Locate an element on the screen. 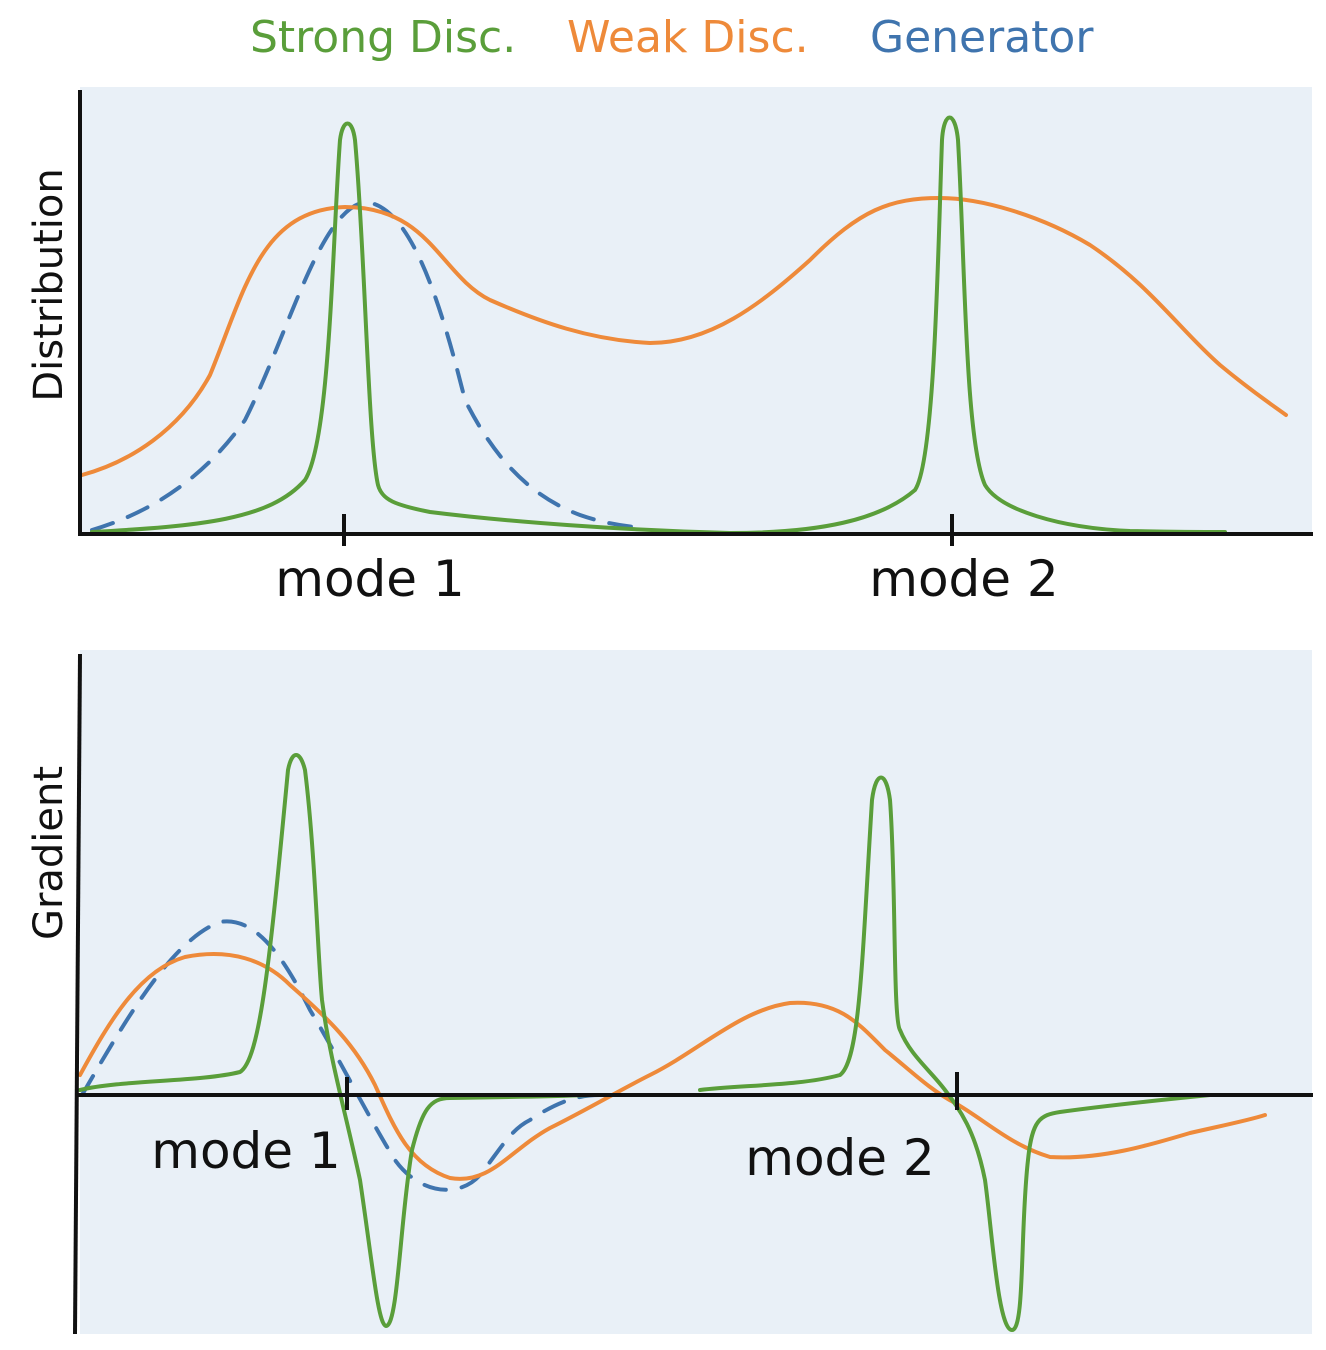 The height and width of the screenshot is (1350, 1326). distribution-mode-2-label: mode 2 is located at coordinates (964, 579).